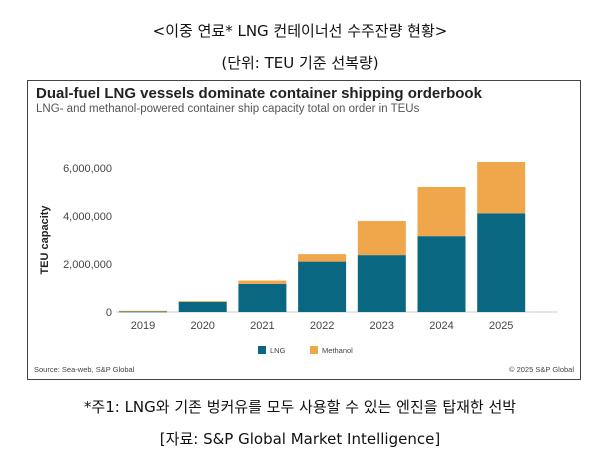 This screenshot has width=600, height=457. What do you see at coordinates (382, 326) in the screenshot?
I see `x-tick-label: 2023` at bounding box center [382, 326].